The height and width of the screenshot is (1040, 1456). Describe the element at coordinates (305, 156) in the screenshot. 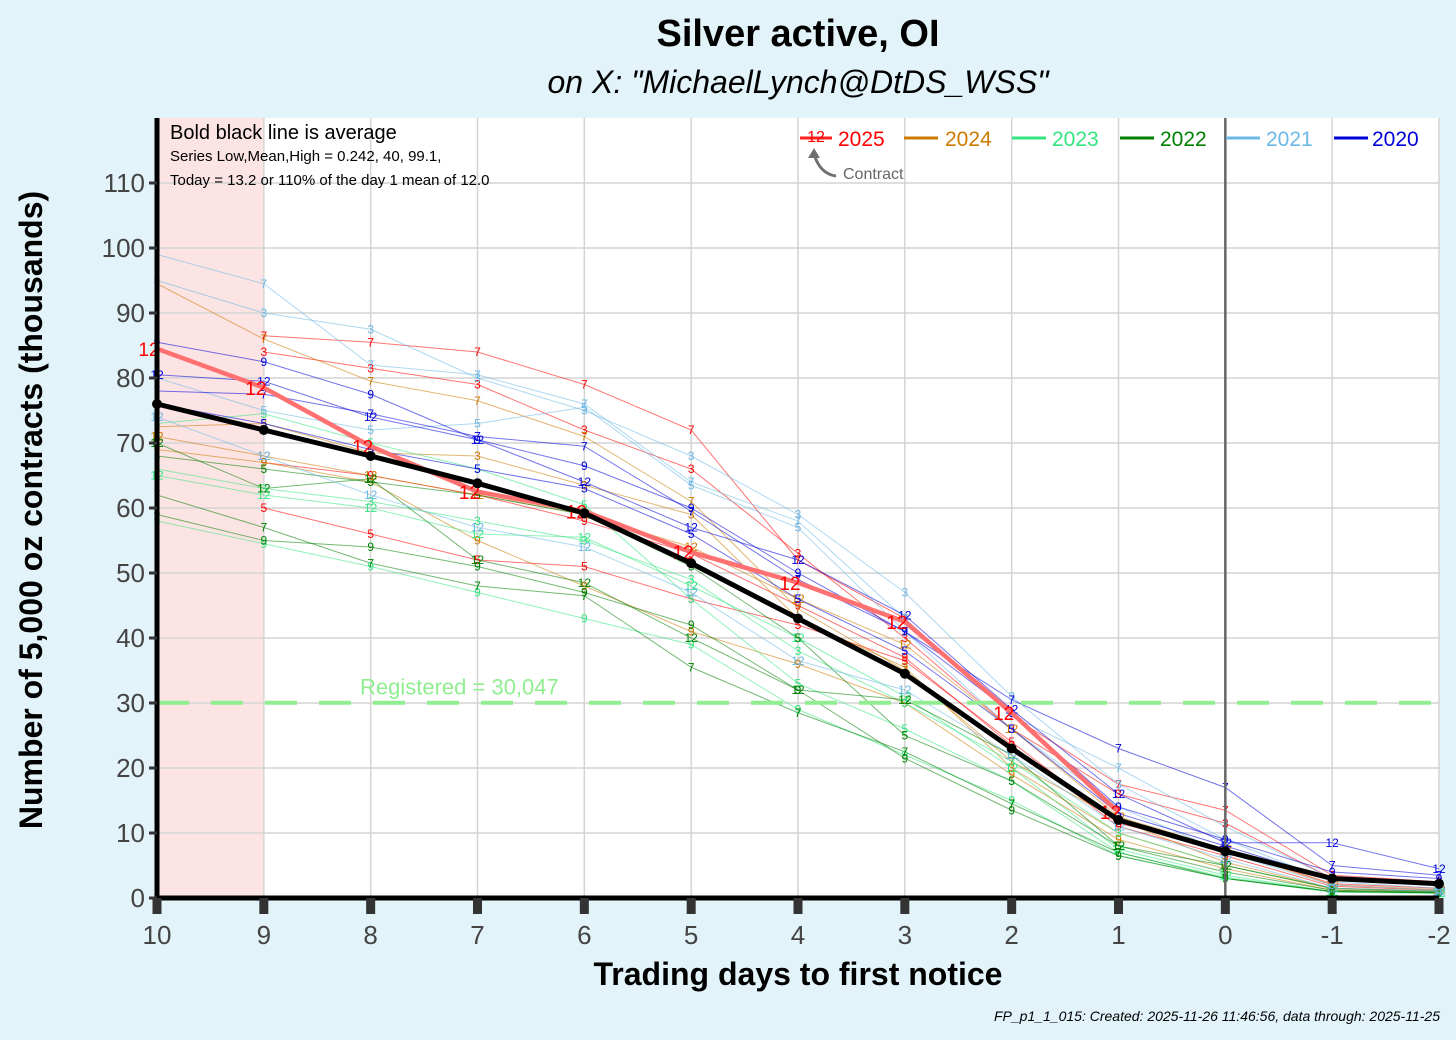

I see `note-line2: Series Low,Mean,High = 0.242, 40, 99.1,` at that location.